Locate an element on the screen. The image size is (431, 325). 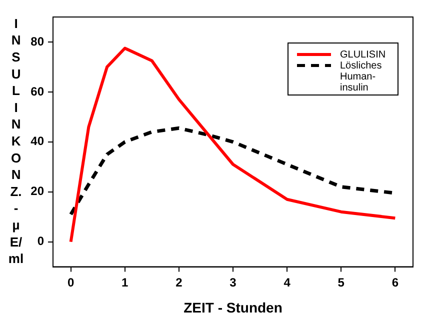
x-tick-label: 0 is located at coordinates (70, 282).